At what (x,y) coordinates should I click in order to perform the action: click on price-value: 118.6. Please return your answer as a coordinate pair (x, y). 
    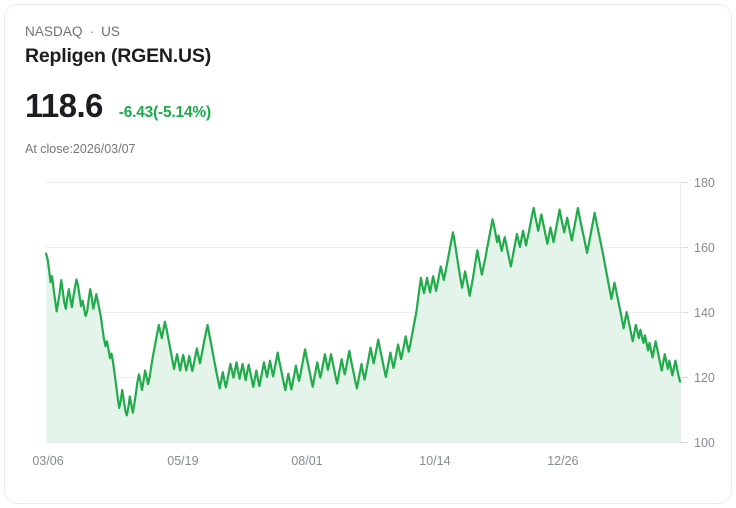
    Looking at the image, I should click on (64, 105).